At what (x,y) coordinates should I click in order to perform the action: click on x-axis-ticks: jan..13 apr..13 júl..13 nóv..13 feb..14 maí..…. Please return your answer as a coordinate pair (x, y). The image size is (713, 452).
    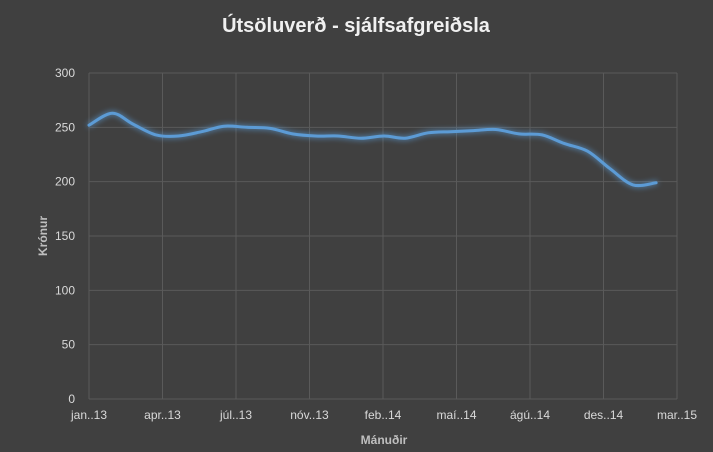
    Looking at the image, I should click on (383, 415).